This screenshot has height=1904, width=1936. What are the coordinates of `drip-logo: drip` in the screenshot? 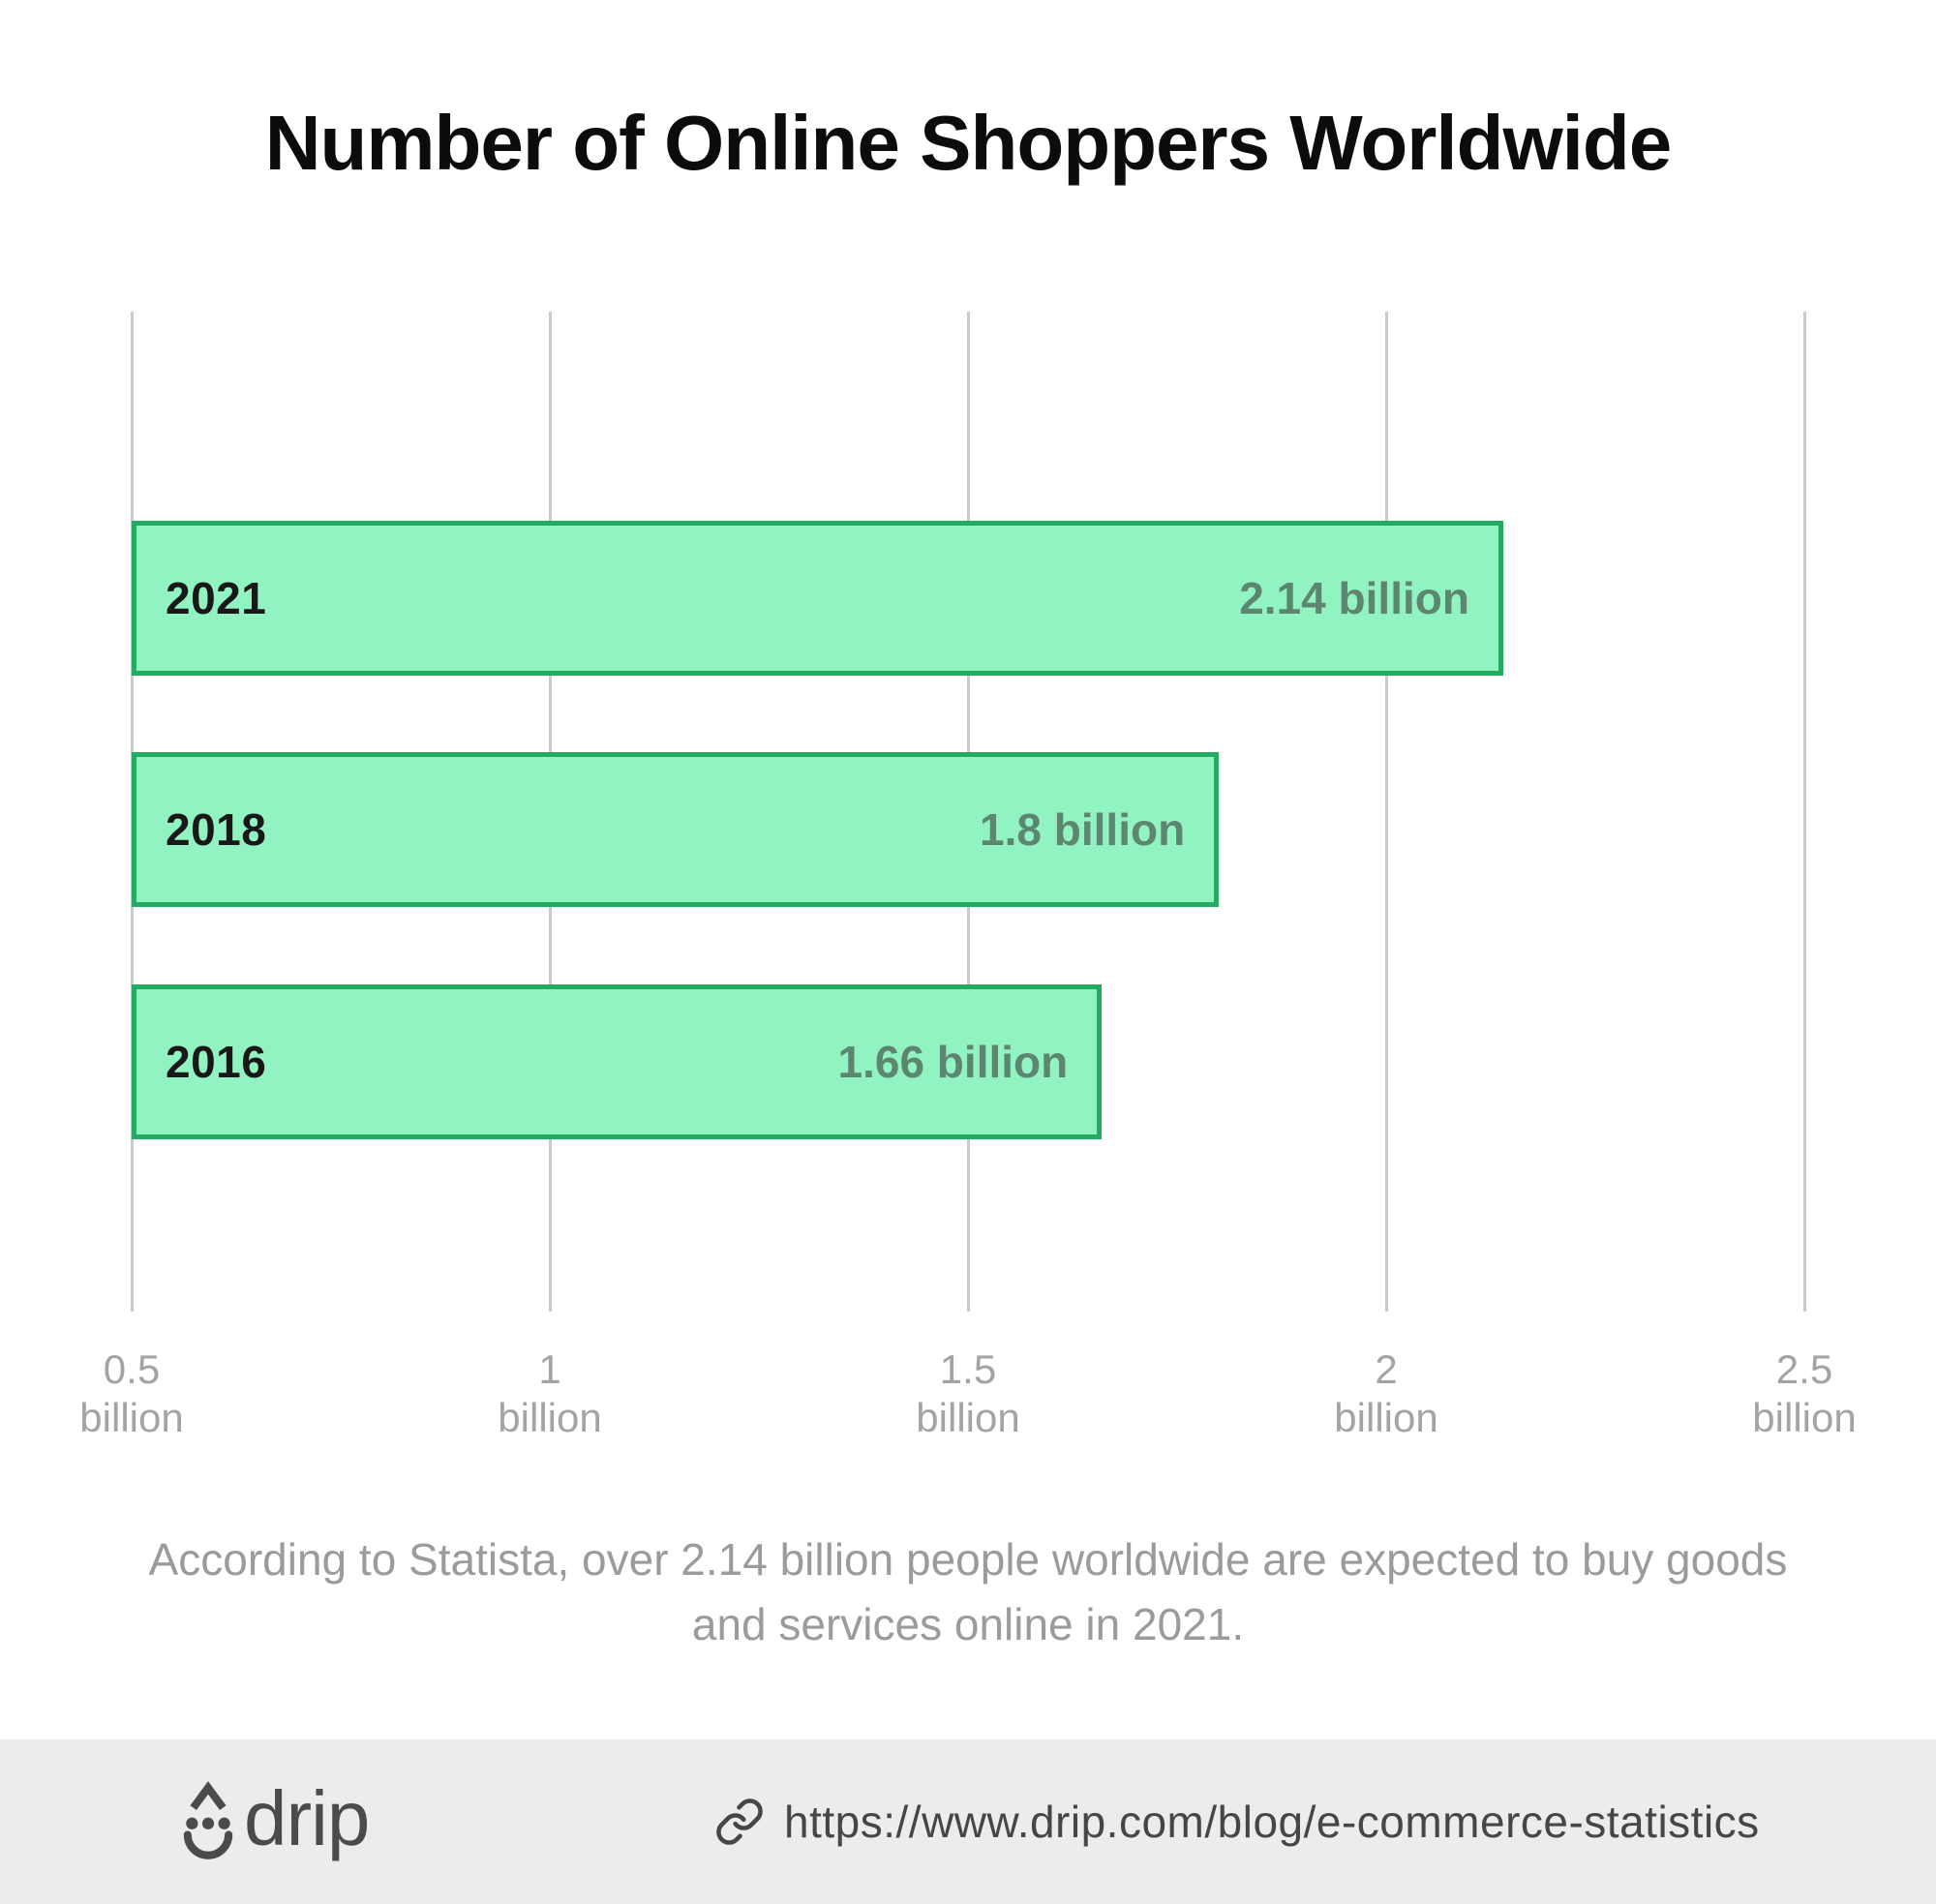 It's located at (276, 1820).